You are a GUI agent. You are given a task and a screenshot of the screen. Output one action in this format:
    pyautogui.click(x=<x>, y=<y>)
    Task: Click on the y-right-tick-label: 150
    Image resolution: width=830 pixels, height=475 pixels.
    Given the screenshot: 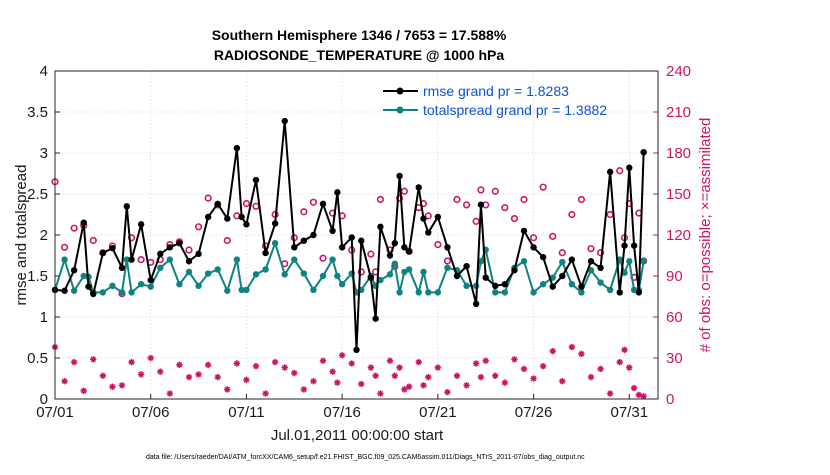 What is the action you would take?
    pyautogui.click(x=678, y=194)
    